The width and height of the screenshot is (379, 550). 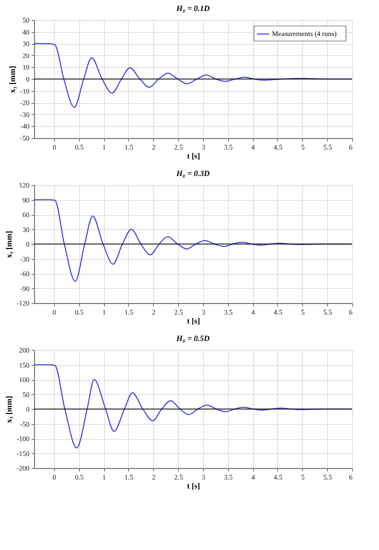 I want to click on chart-title: H₀ = 0.1D, so click(x=192, y=8).